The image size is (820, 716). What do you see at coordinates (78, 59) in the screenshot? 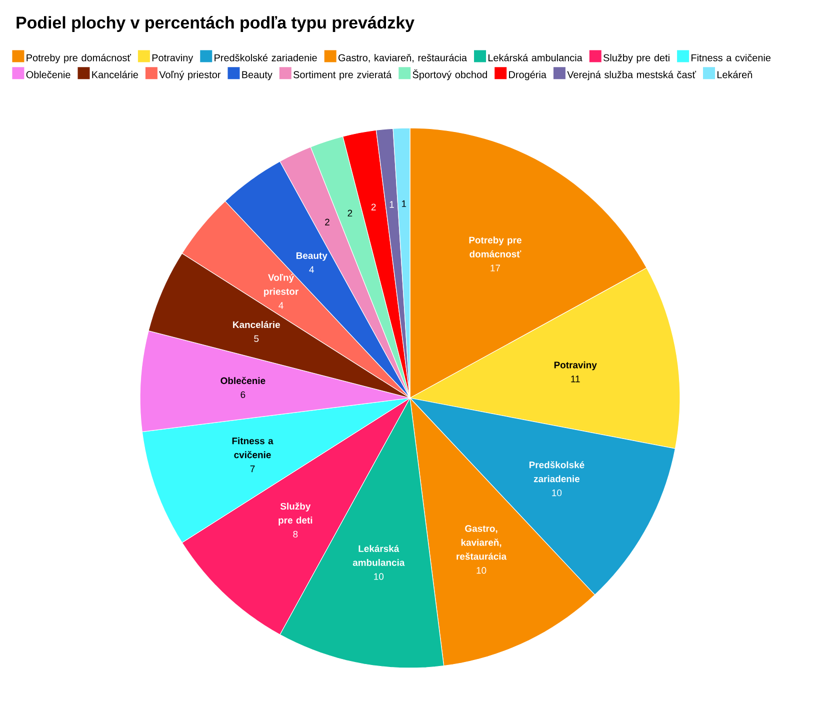
I see `legend-label: Potreby pre domácnosť` at bounding box center [78, 59].